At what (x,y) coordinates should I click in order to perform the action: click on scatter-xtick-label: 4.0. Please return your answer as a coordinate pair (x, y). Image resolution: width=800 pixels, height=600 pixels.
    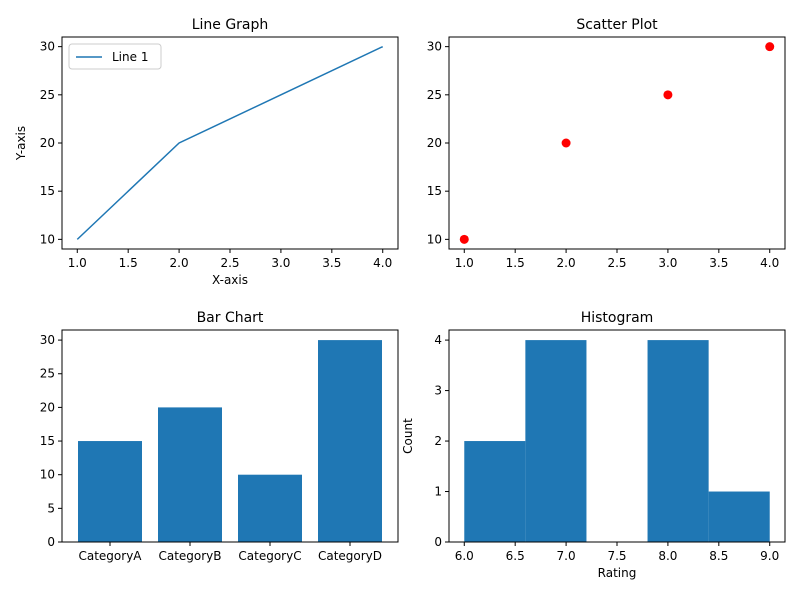
    Looking at the image, I should click on (769, 263).